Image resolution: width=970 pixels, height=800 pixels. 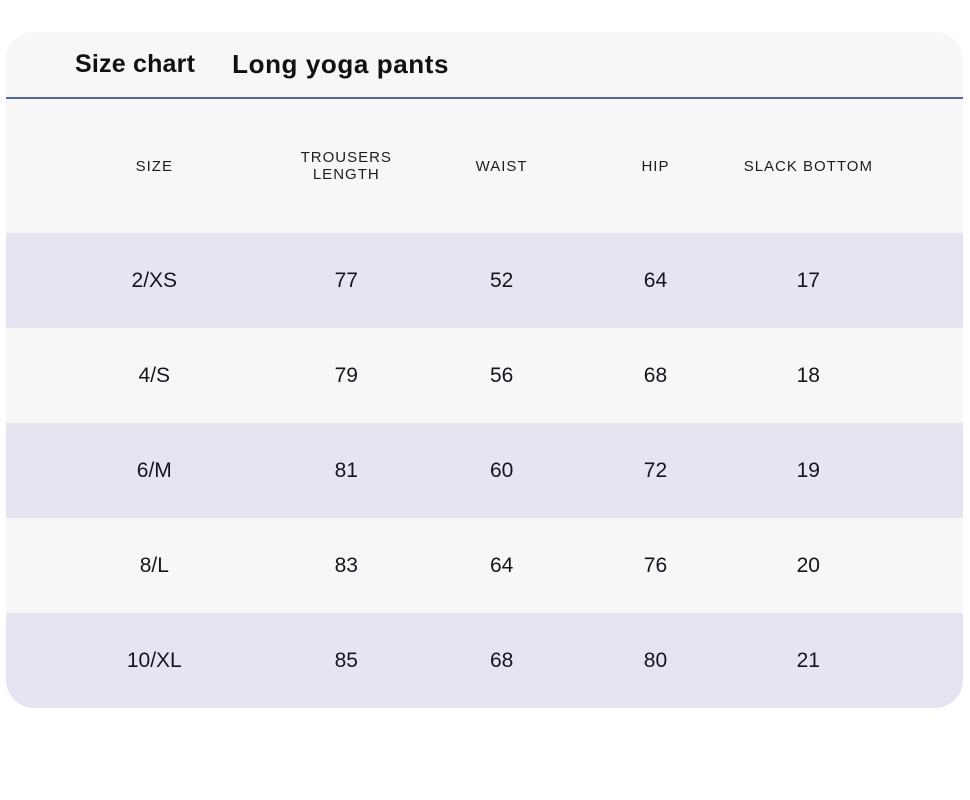 I want to click on cell-slack-bottom: 21, so click(x=808, y=660).